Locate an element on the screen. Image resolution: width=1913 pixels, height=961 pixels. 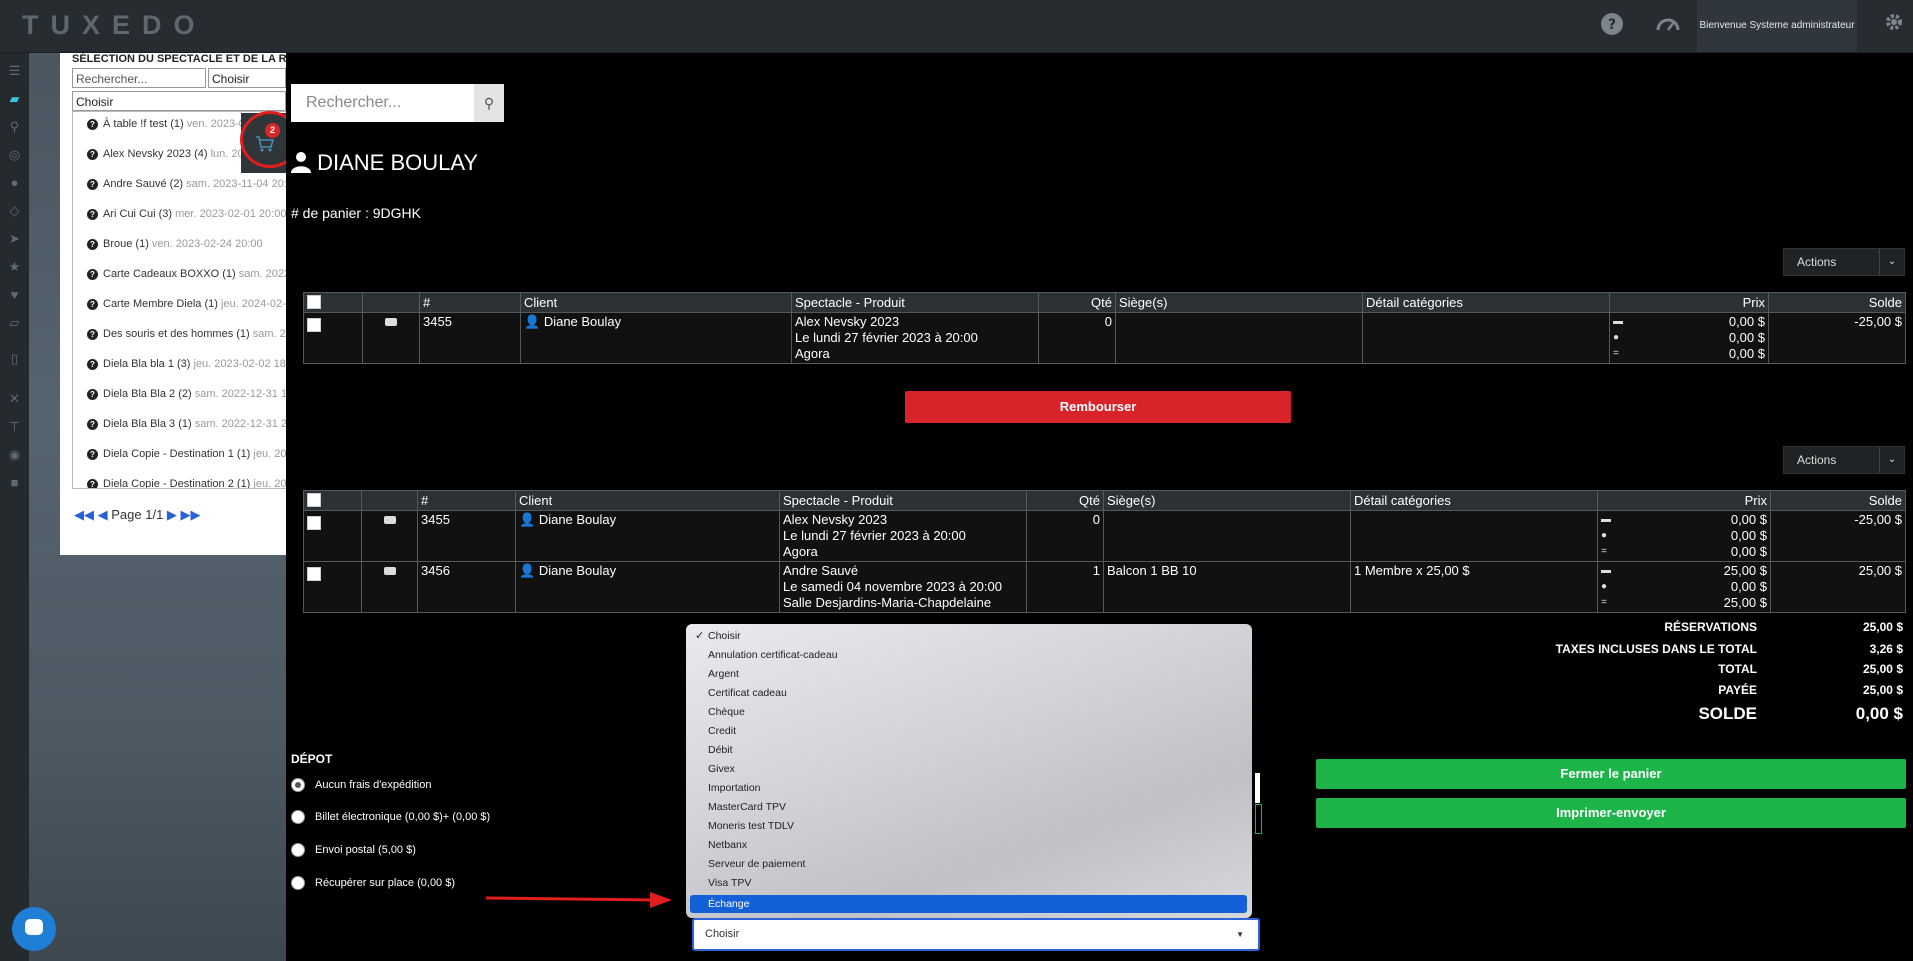
gear-icon is located at coordinates (1894, 24).